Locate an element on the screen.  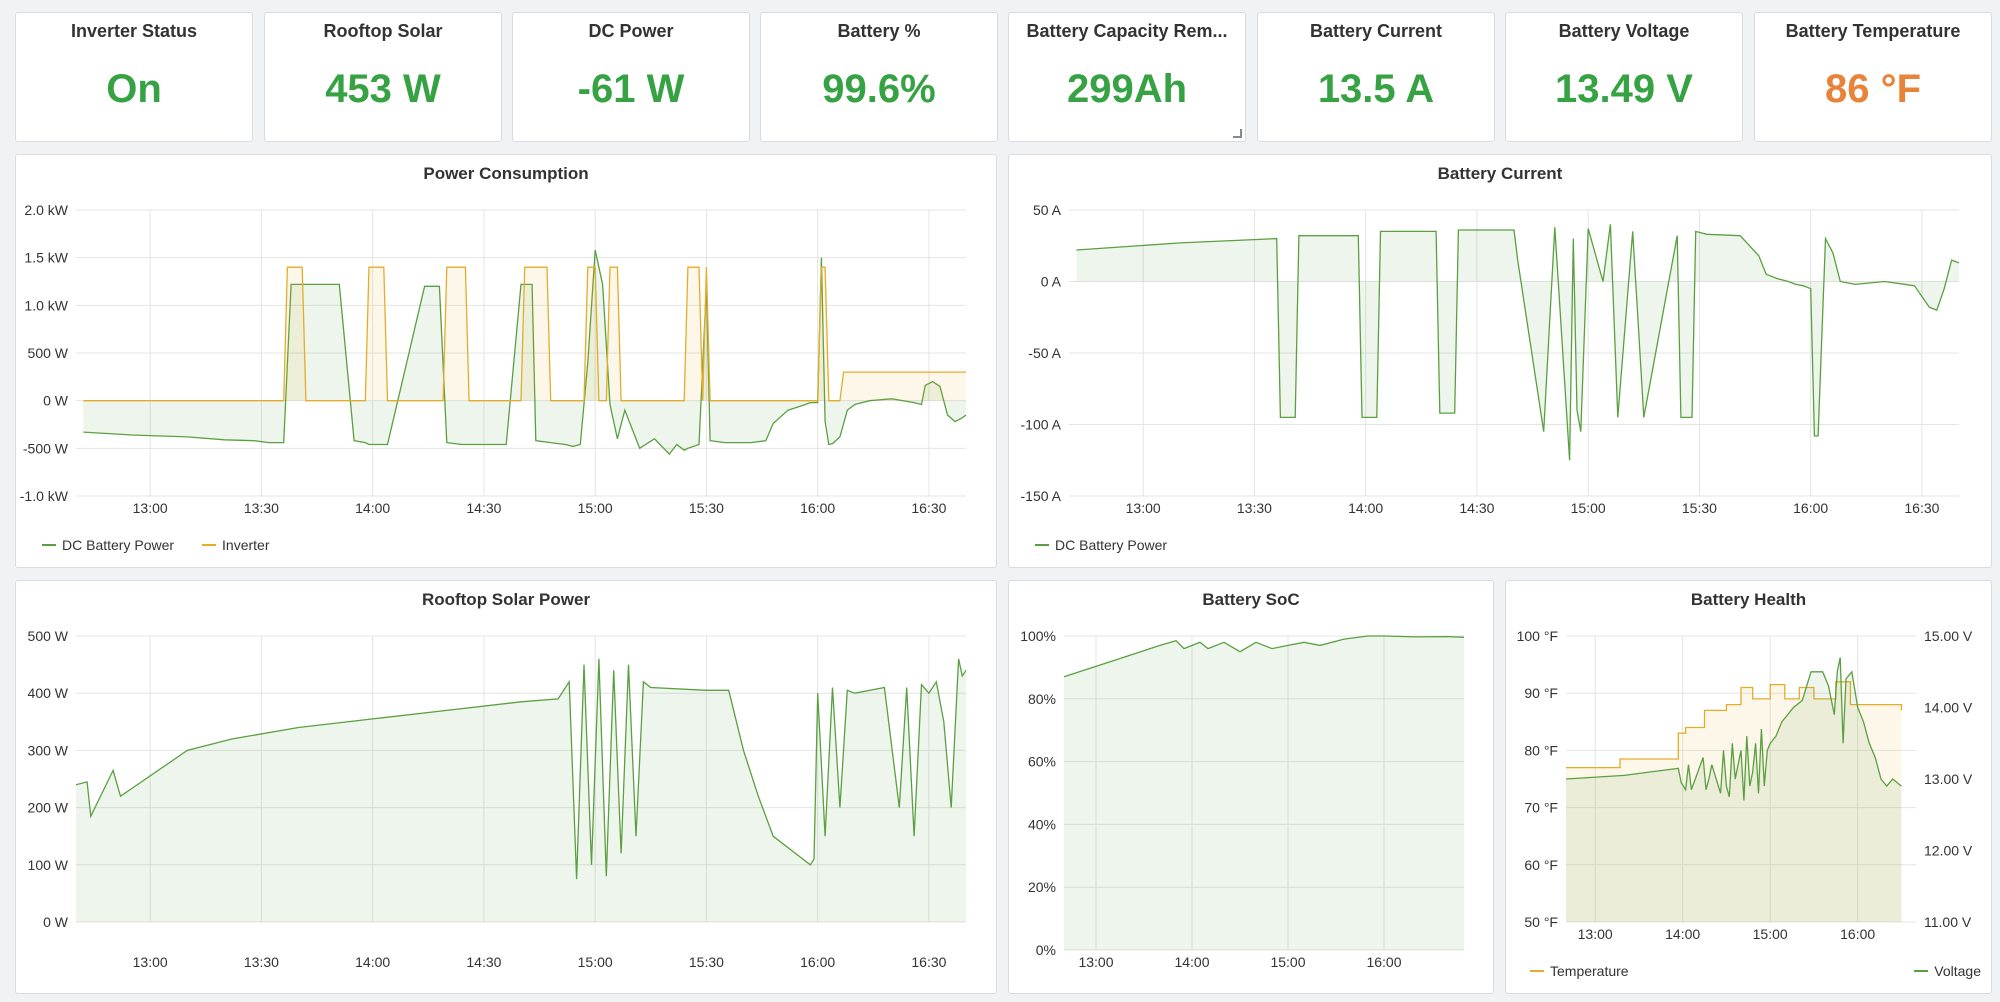
y-tick-label: -150 A is located at coordinates (1041, 496).